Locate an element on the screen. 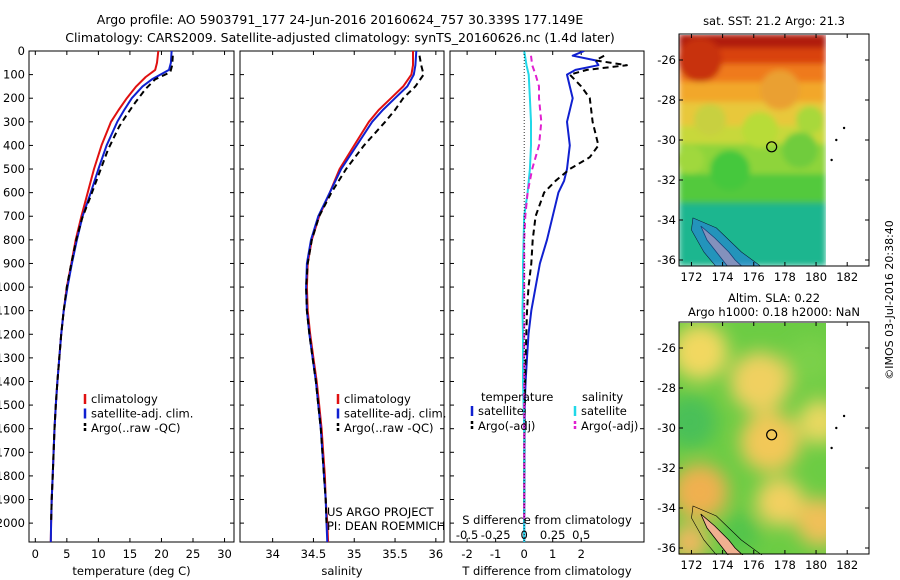 Image resolution: width=900 pixels, height=580 pixels. y-tick-label: 1500 is located at coordinates (12, 405).